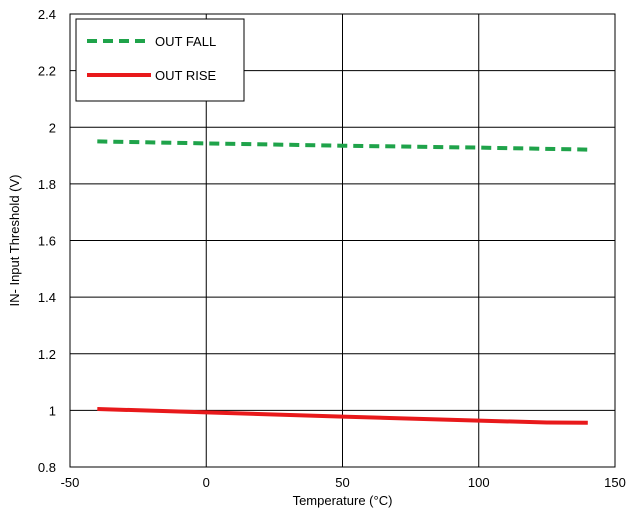  Describe the element at coordinates (70, 482) in the screenshot. I see `x-tick-label: -50` at that location.